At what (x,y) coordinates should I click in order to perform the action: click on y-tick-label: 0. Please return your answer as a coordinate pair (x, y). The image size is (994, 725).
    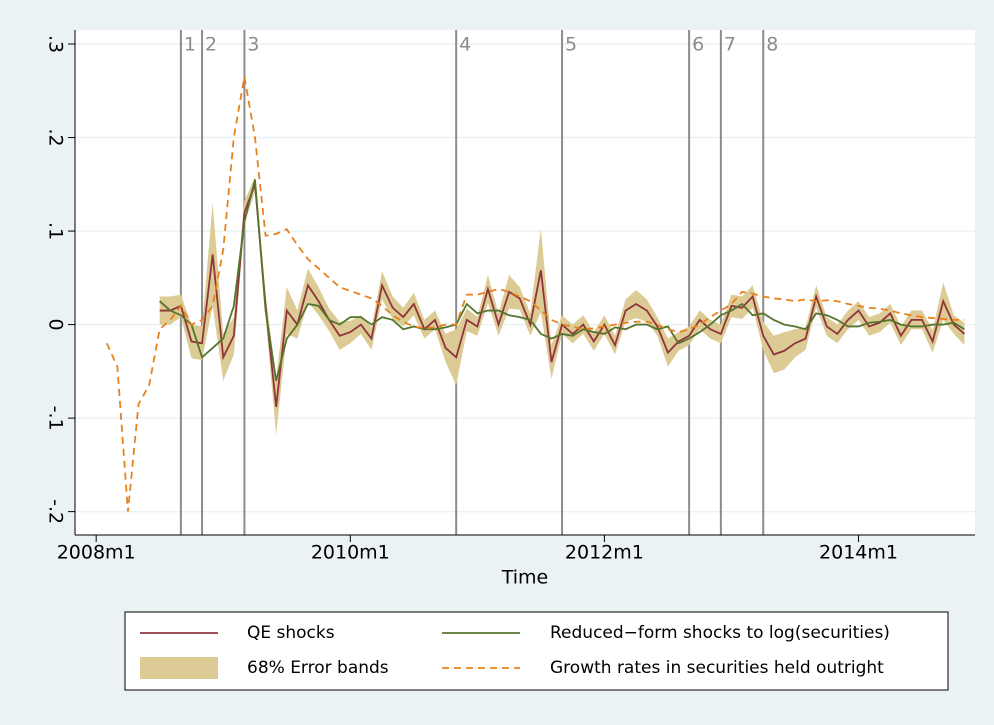
    Looking at the image, I should click on (56, 325).